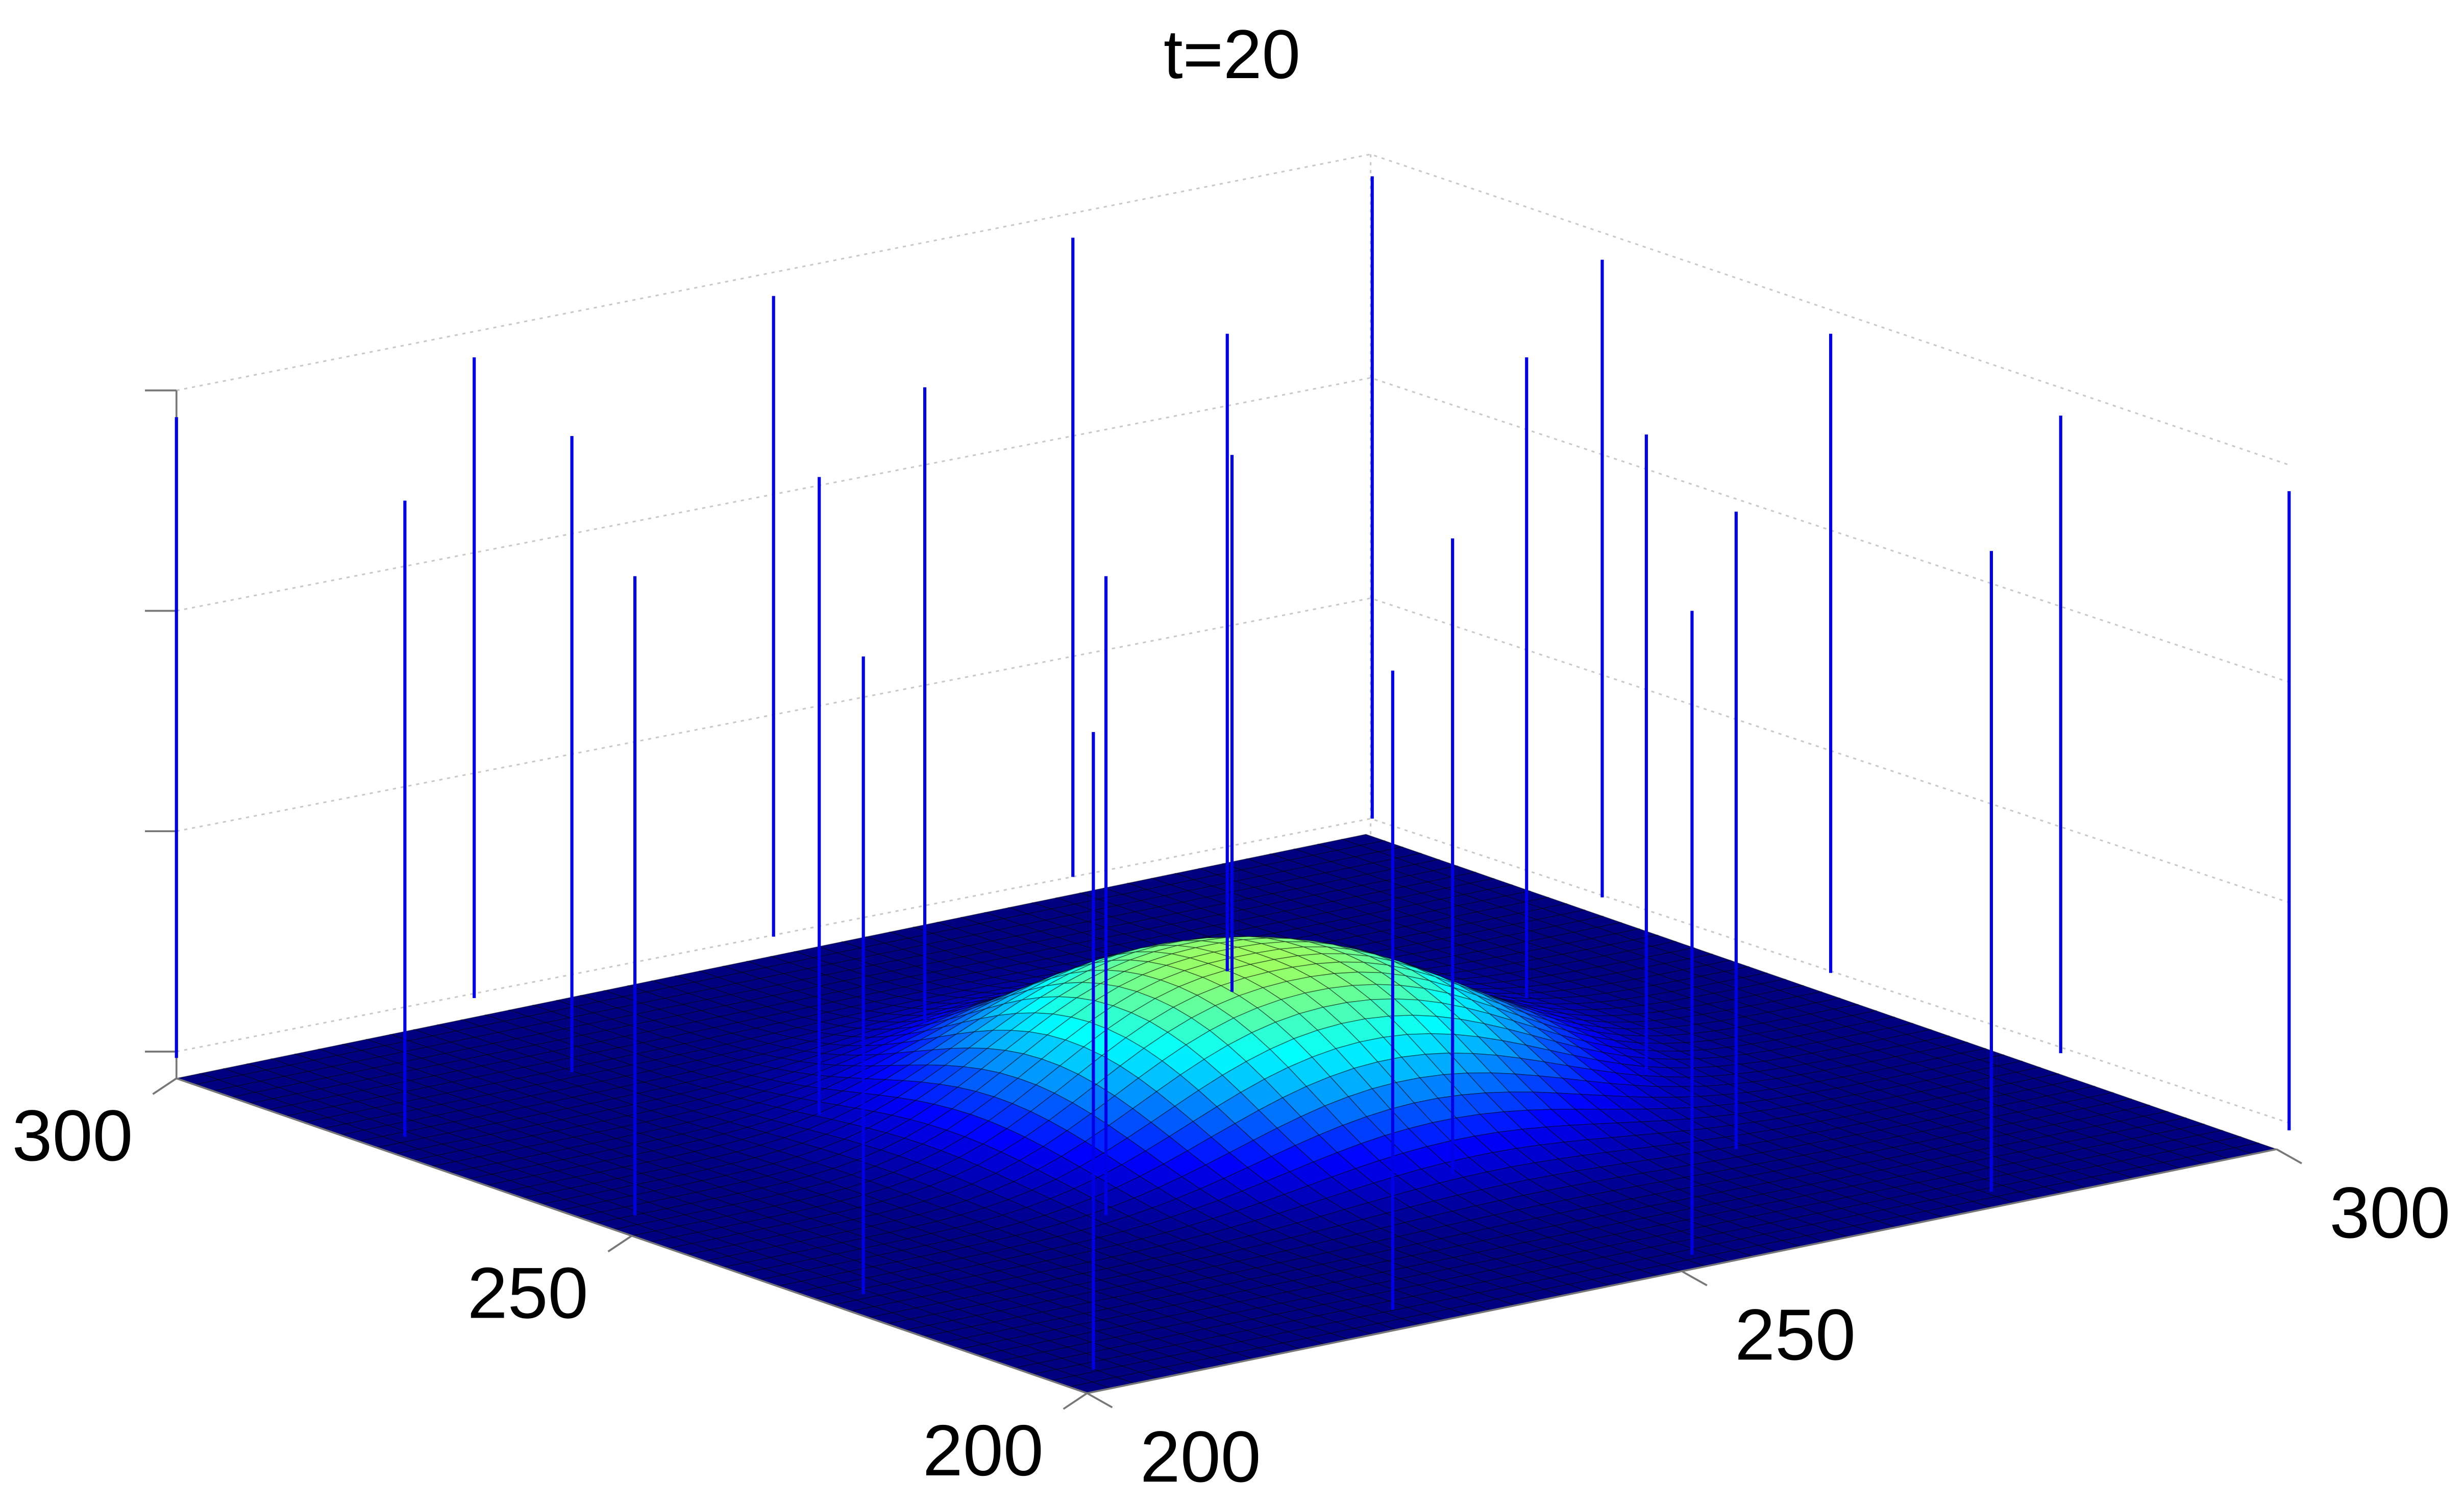 The width and height of the screenshot is (2464, 1505). What do you see at coordinates (1795, 1335) in the screenshot?
I see `x-tick-label: 250` at bounding box center [1795, 1335].